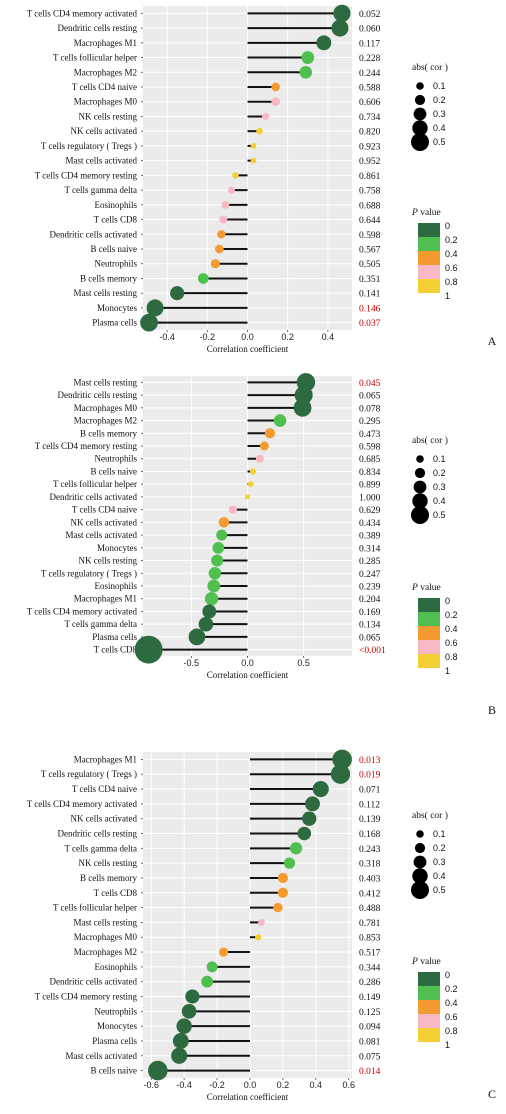 This screenshot has width=506, height=1114. Describe the element at coordinates (370, 1057) in the screenshot. I see `p-value-label: 0.075` at that location.